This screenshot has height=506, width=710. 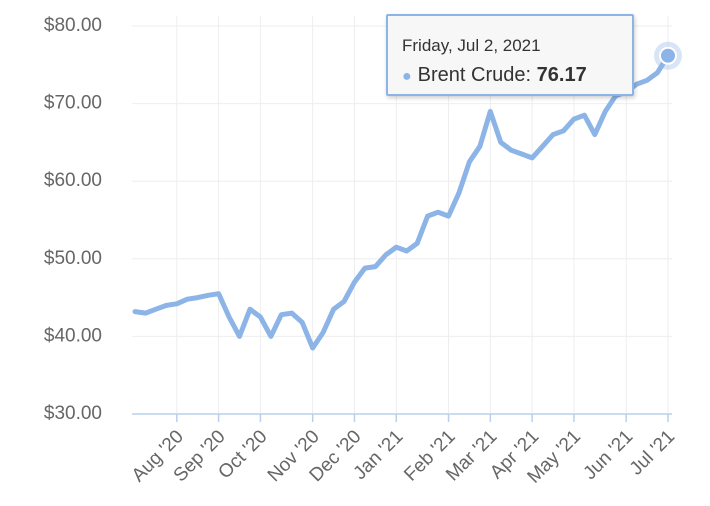 I want to click on tooltip: Friday, Jul 2, 2021 ● Brent Crude 76.17, so click(x=510, y=55).